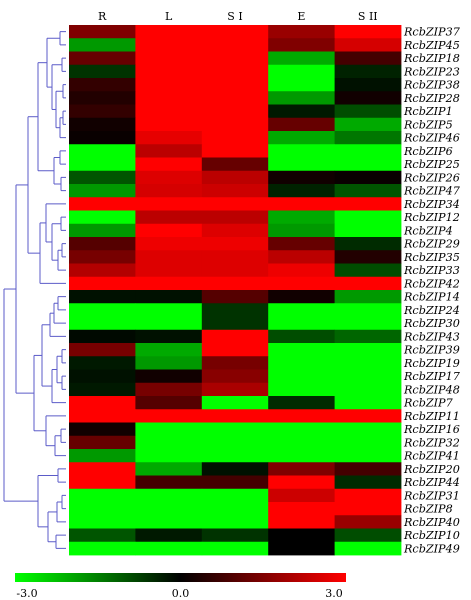 This screenshot has width=471, height=600. I want to click on row-label: RcbZIP30, so click(431, 323).